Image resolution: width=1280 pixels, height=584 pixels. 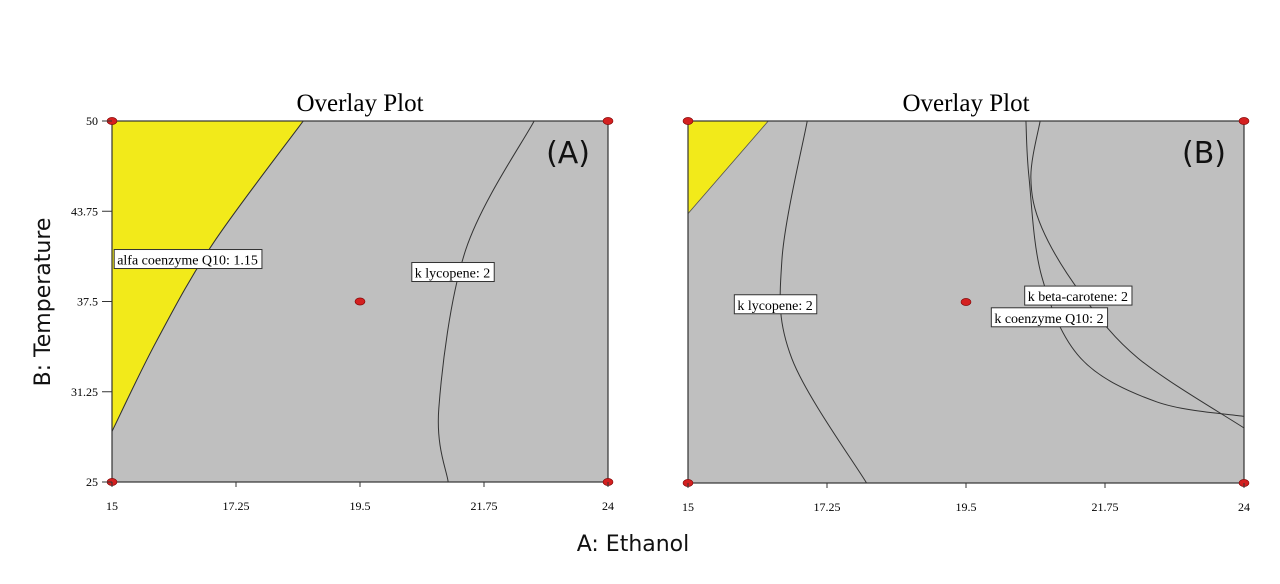 What do you see at coordinates (87, 302) in the screenshot?
I see `y-tick-label: 37.5` at bounding box center [87, 302].